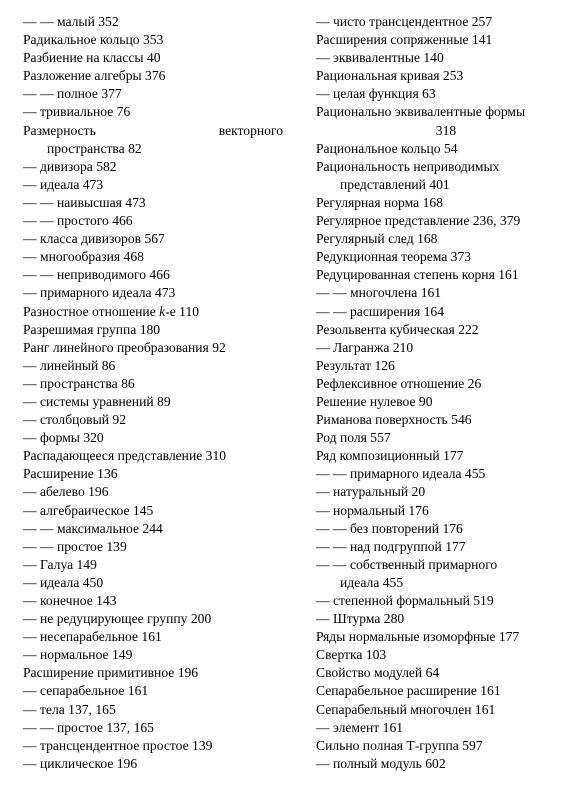 This screenshot has height=811, width=580. I want to click on index-entry: — системы уравнений 89, so click(97, 401).